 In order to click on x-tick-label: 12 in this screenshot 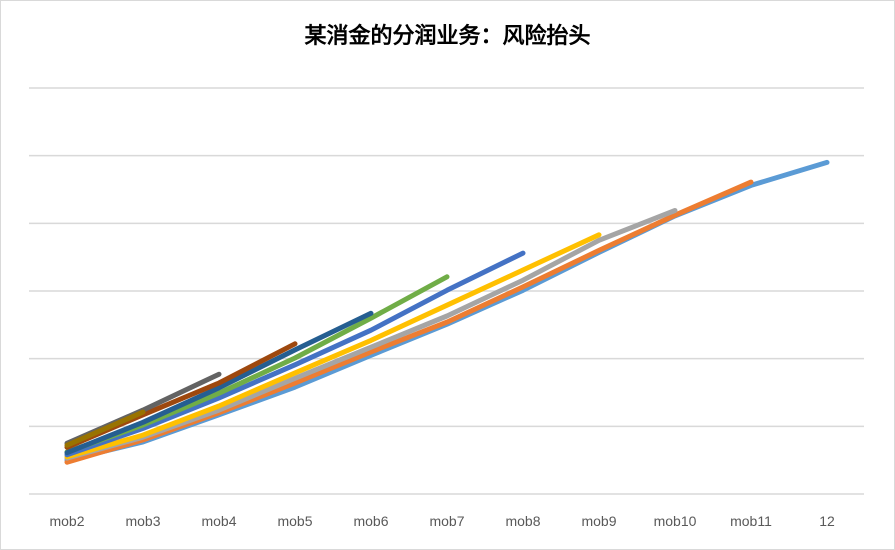, I will do `click(827, 521)`.